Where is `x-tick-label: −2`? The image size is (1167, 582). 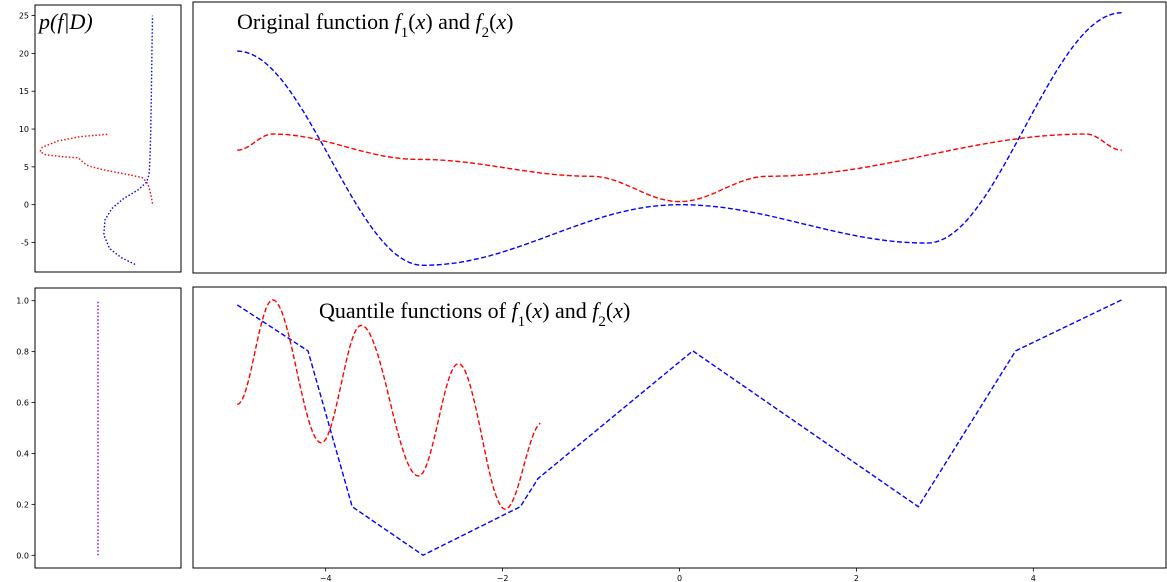 x-tick-label: −2 is located at coordinates (503, 578).